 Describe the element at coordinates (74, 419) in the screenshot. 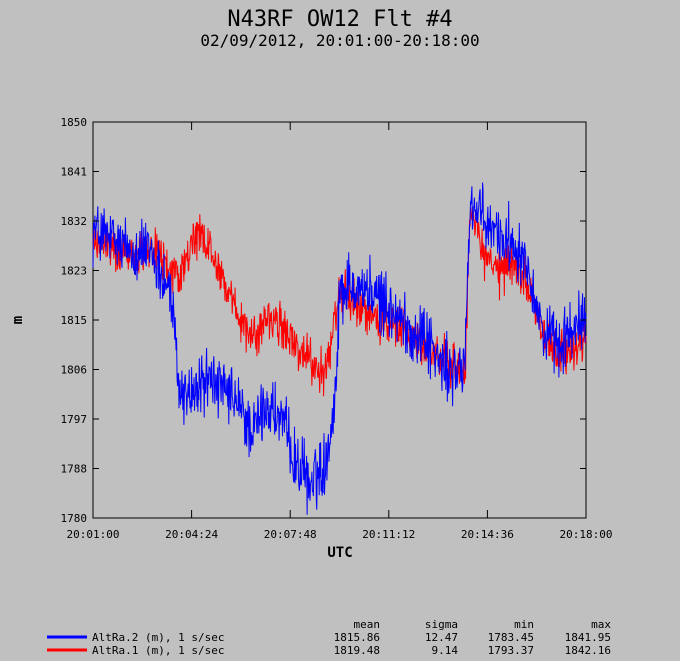

I see `y-tick-label: 1797` at that location.